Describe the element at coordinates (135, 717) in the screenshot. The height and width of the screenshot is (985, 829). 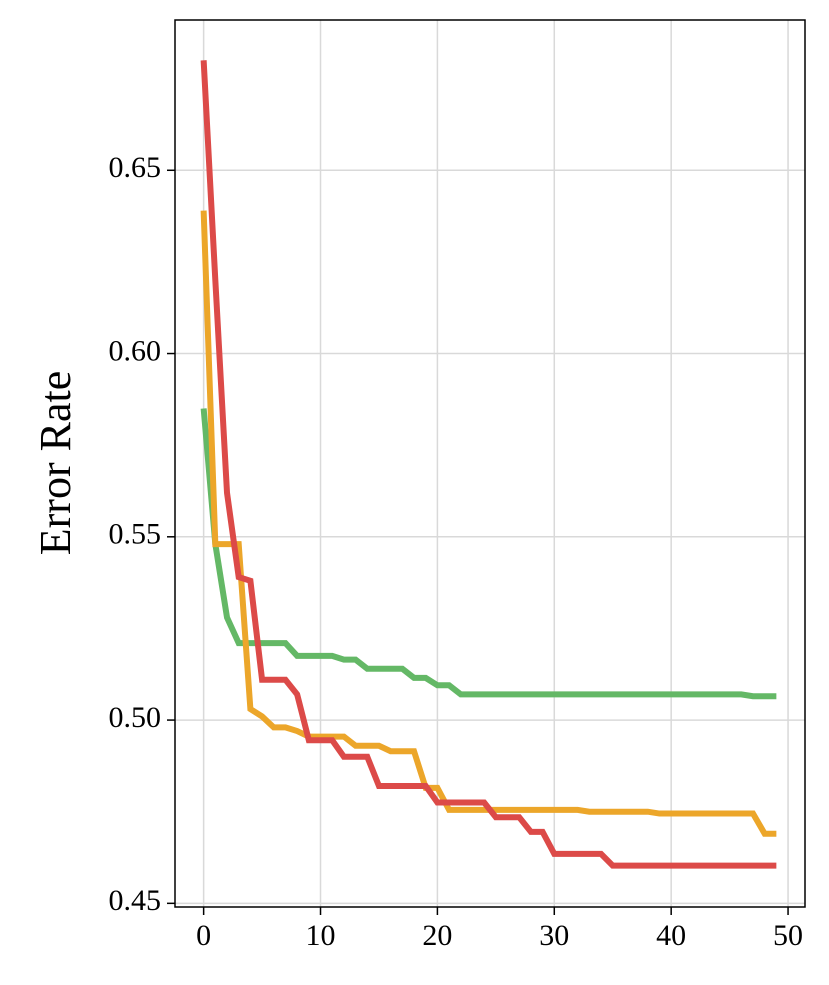
I see `y-tick-label: 0.50` at that location.